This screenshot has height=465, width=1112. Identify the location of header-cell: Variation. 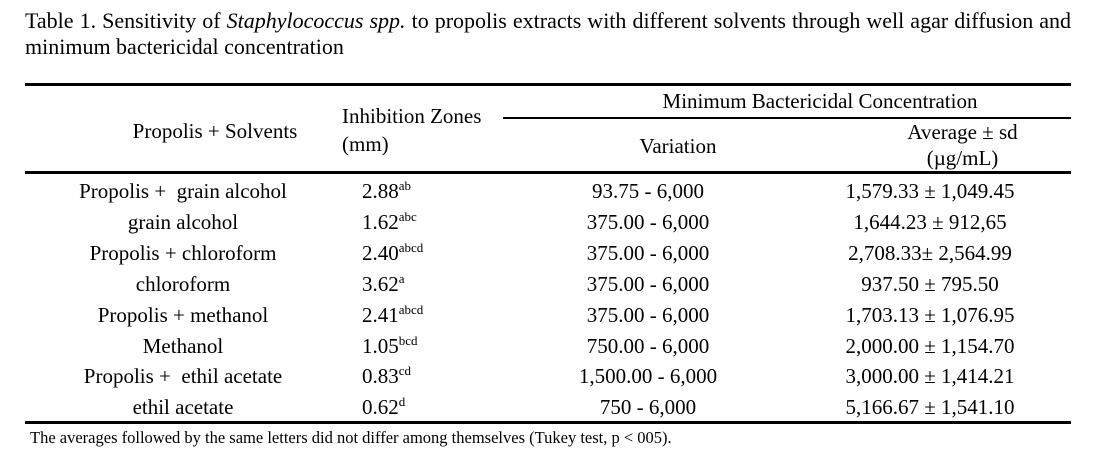
(678, 146).